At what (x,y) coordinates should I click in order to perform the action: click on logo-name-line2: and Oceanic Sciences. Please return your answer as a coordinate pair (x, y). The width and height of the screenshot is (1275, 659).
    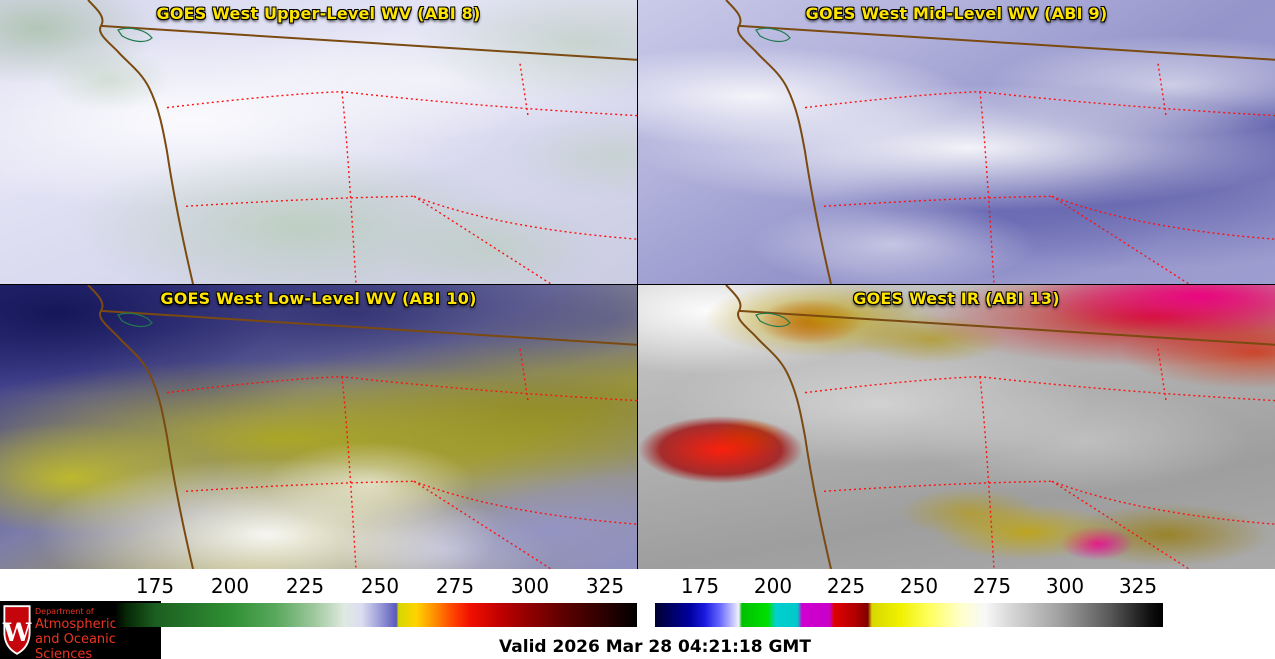
    Looking at the image, I should click on (75, 645).